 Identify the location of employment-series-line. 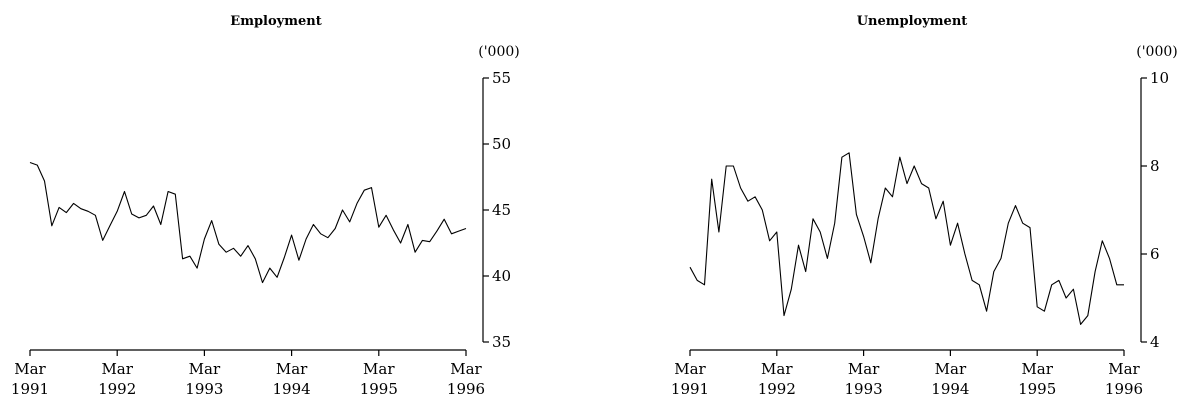
(248, 222).